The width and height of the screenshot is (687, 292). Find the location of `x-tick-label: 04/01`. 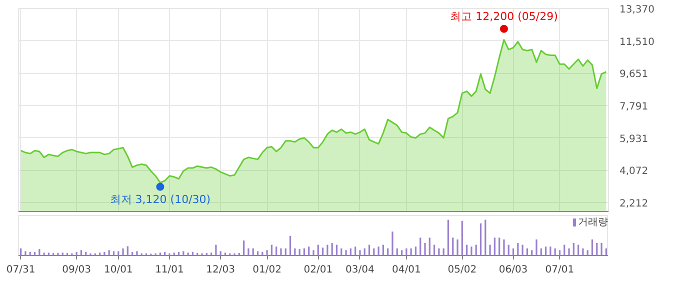

x-tick-label: 04/01 is located at coordinates (406, 270).